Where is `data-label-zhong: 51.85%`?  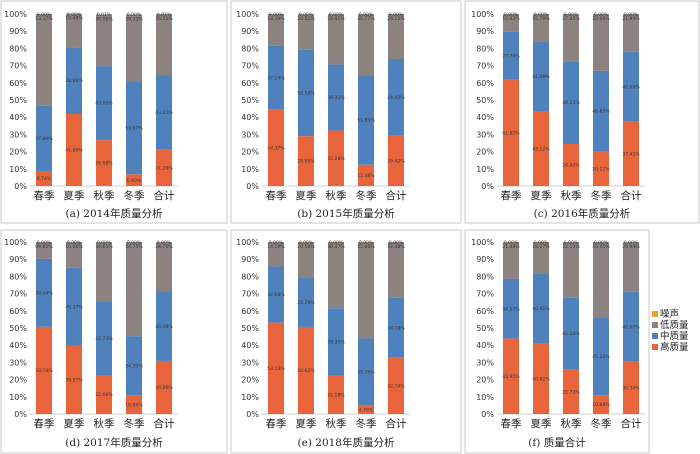
data-label-zhong: 51.85% is located at coordinates (366, 121).